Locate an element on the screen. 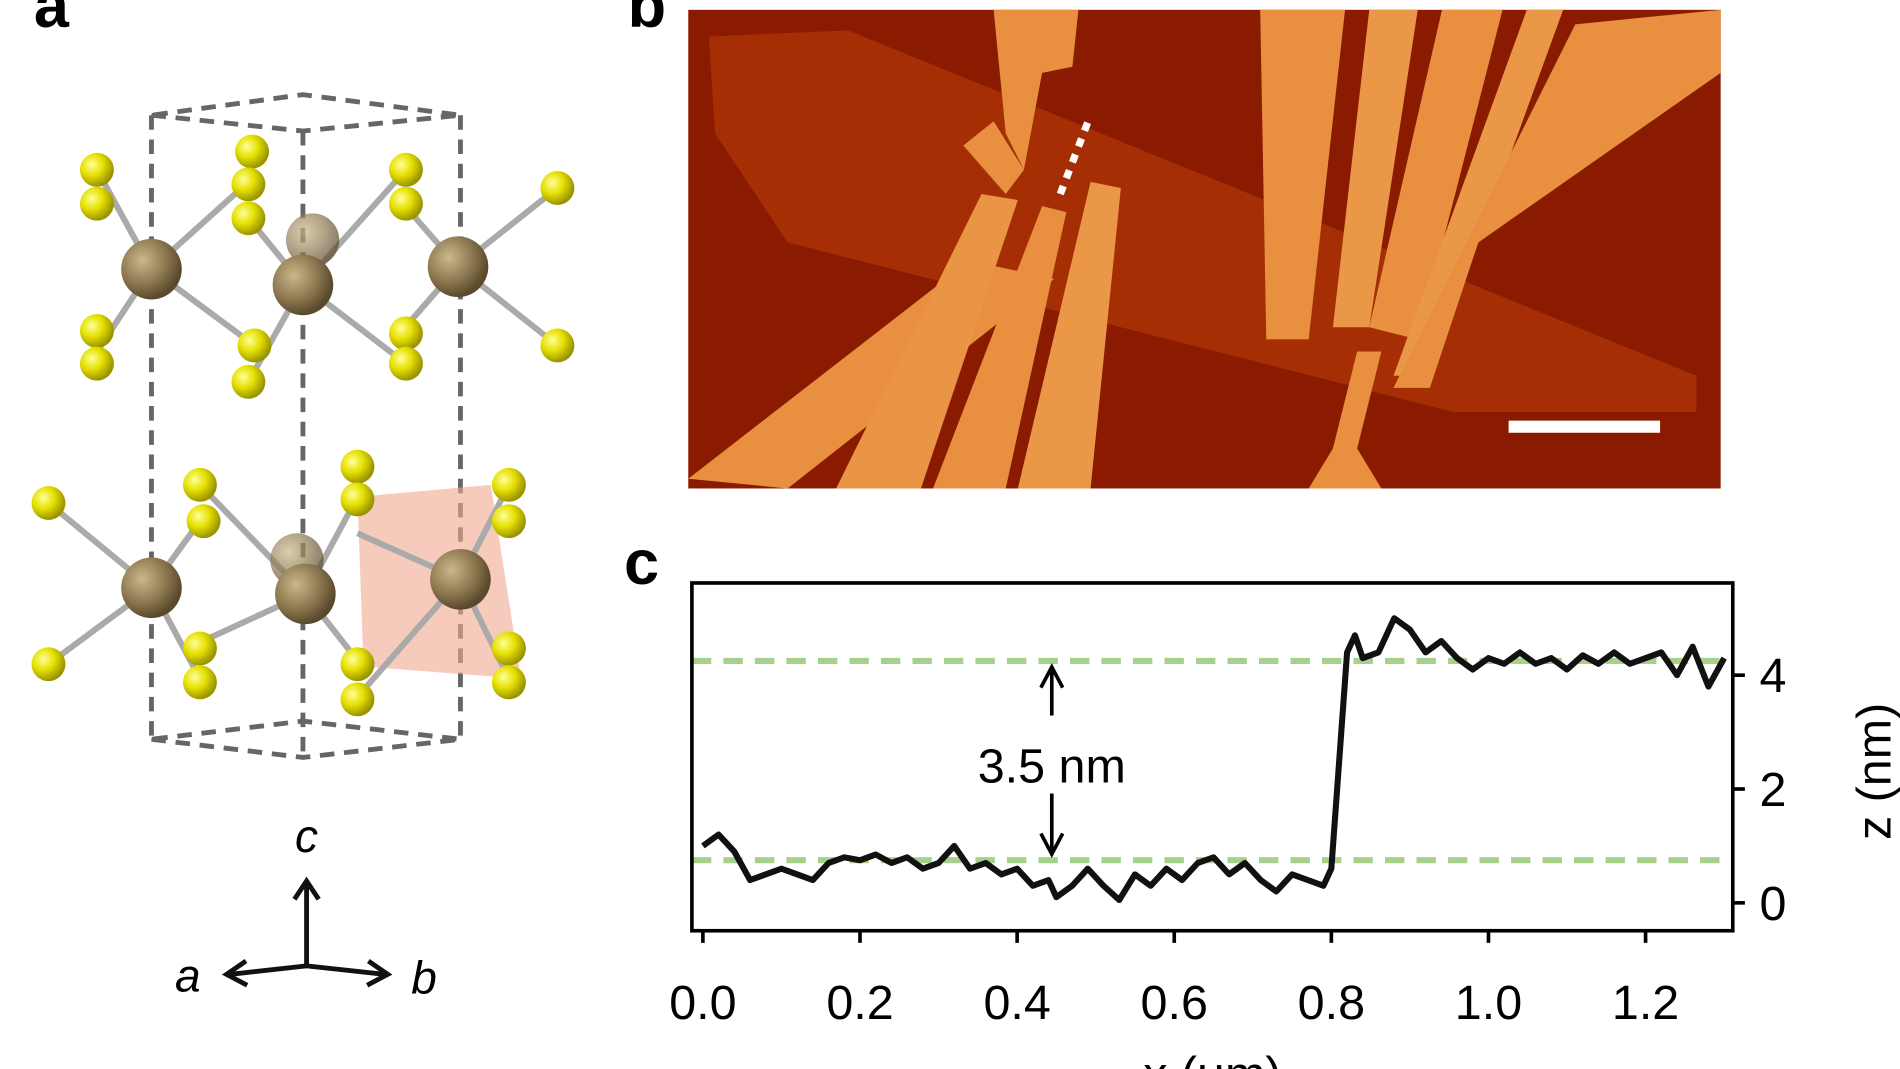 The image size is (1900, 1069). panel-label: a is located at coordinates (52, 20).